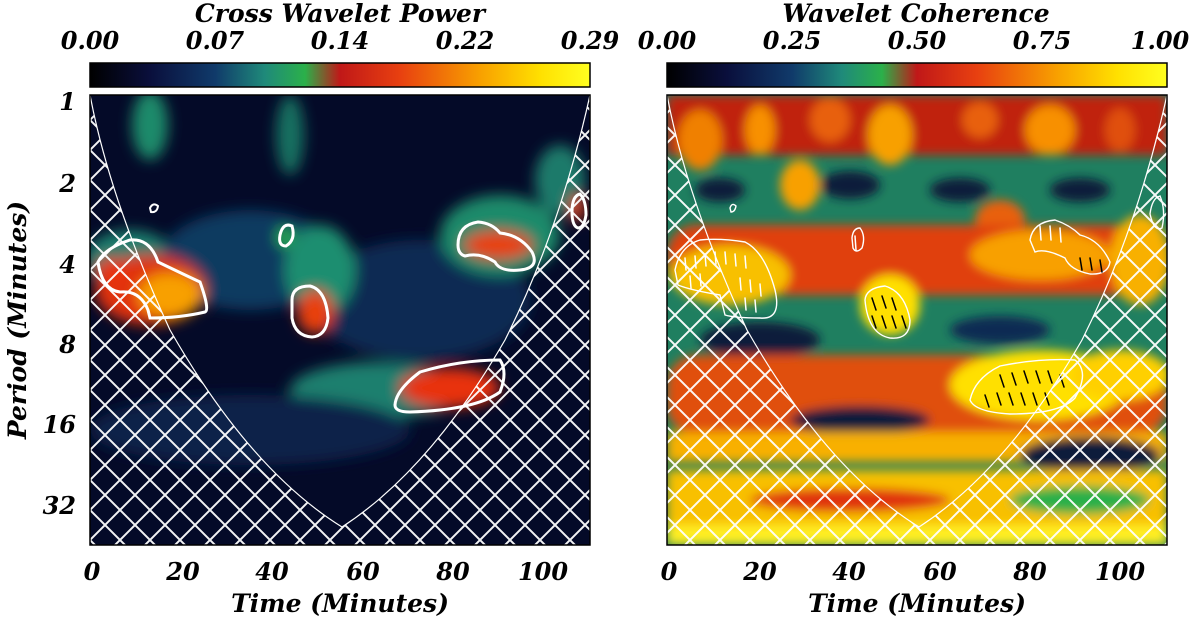 The width and height of the screenshot is (1200, 626). Describe the element at coordinates (917, 603) in the screenshot. I see `right-x-label: Time (Minutes)` at that location.